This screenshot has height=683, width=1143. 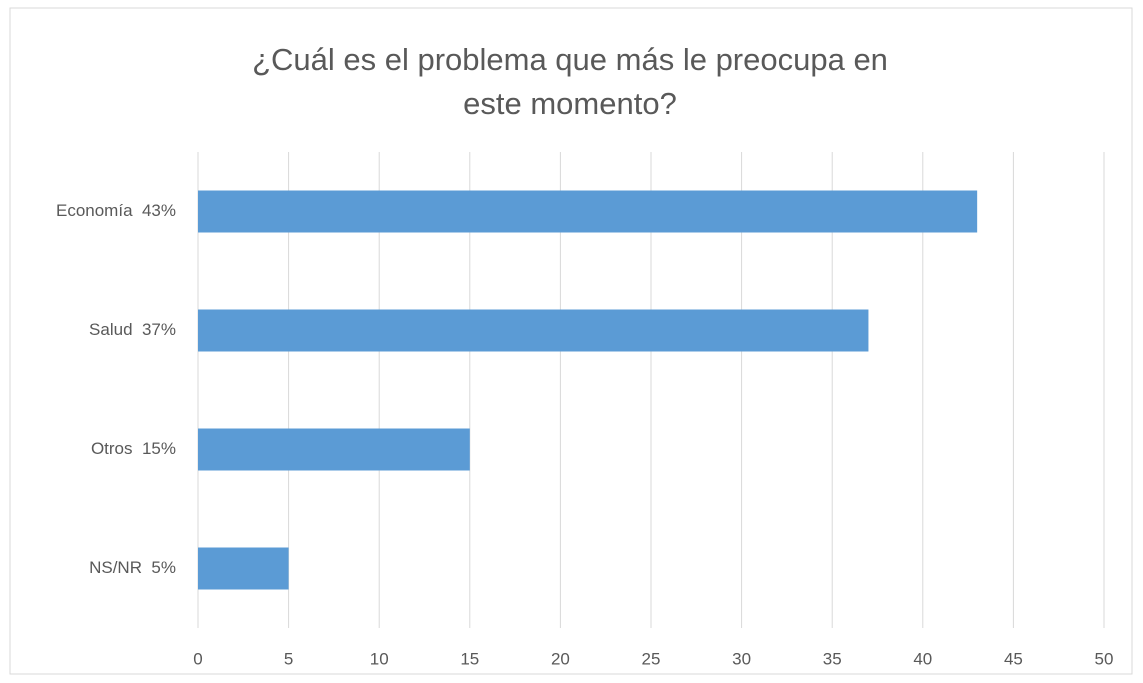 I want to click on x-tick-label: 10, so click(x=379, y=658).